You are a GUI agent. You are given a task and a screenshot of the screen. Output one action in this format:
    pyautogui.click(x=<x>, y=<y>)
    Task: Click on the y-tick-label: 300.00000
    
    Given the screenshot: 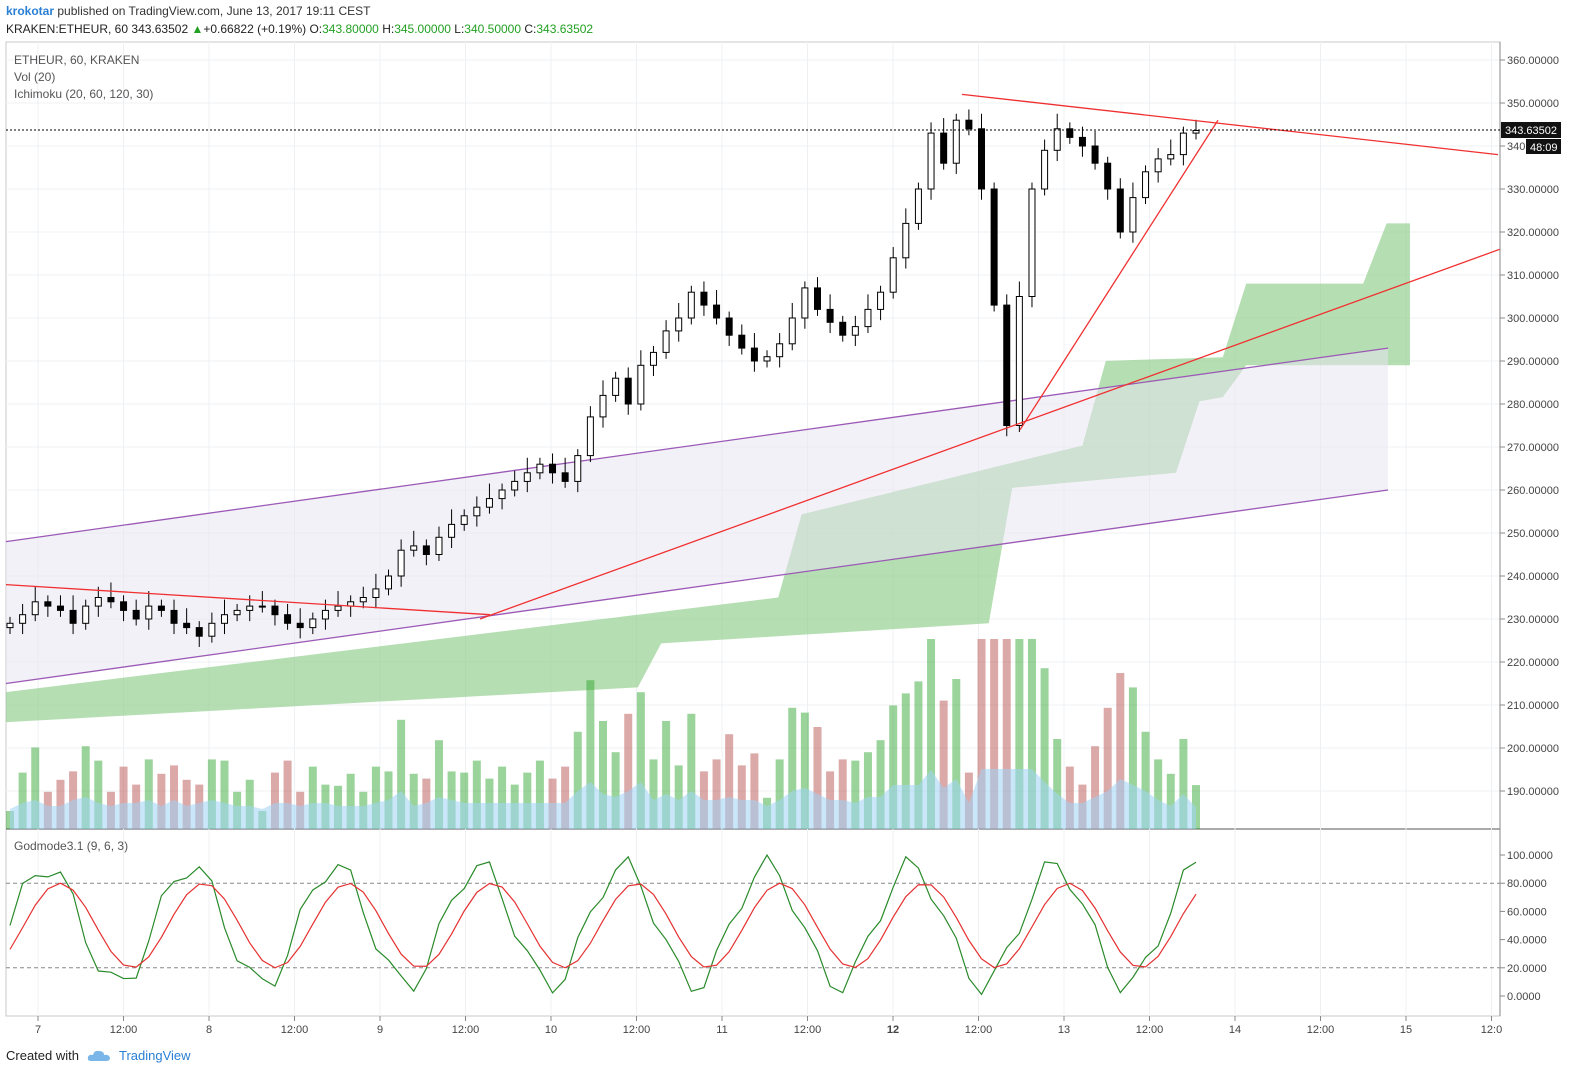 What is the action you would take?
    pyautogui.click(x=1533, y=319)
    